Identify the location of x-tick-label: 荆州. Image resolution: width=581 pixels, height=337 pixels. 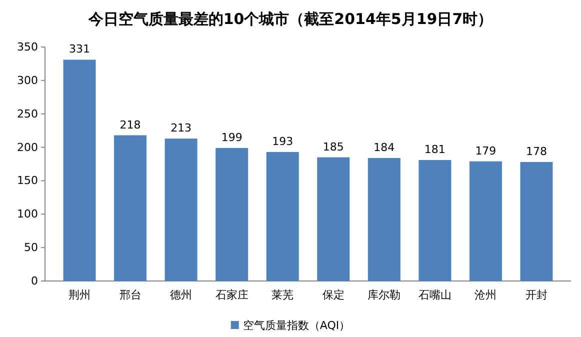
(79, 295).